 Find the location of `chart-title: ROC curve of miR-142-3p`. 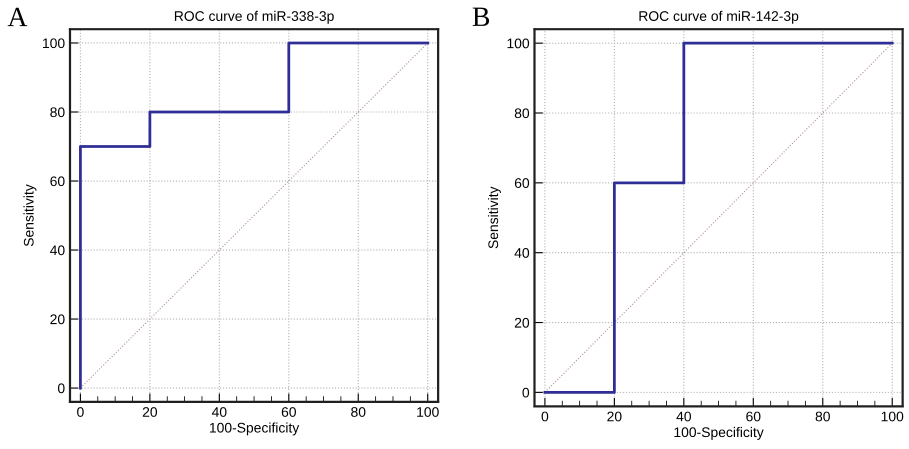

chart-title: ROC curve of miR-142-3p is located at coordinates (718, 17).